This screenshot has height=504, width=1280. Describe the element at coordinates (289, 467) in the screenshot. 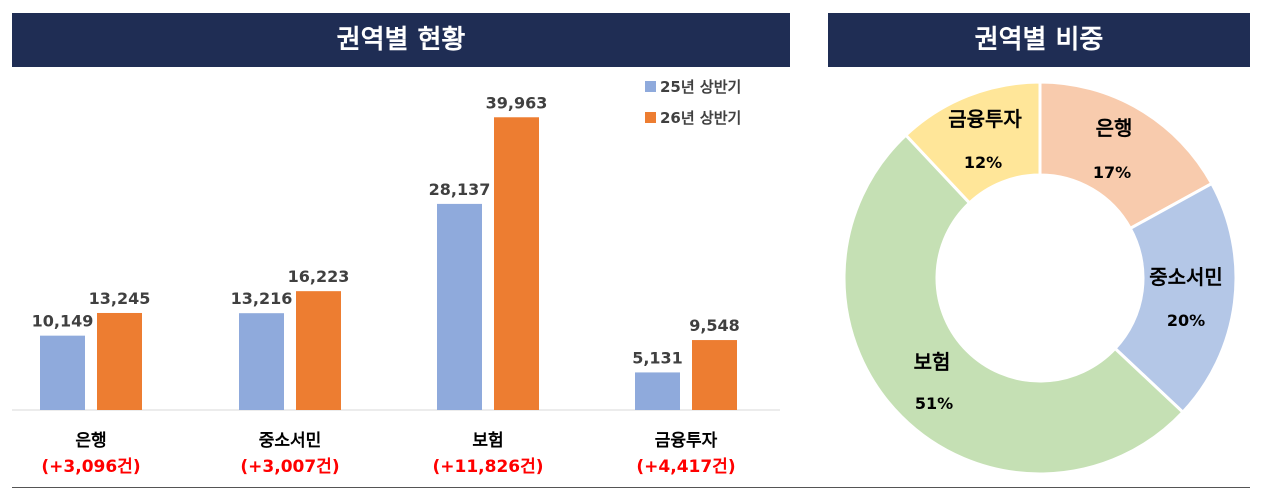

I see `category-change-label: (+3,007건)` at that location.